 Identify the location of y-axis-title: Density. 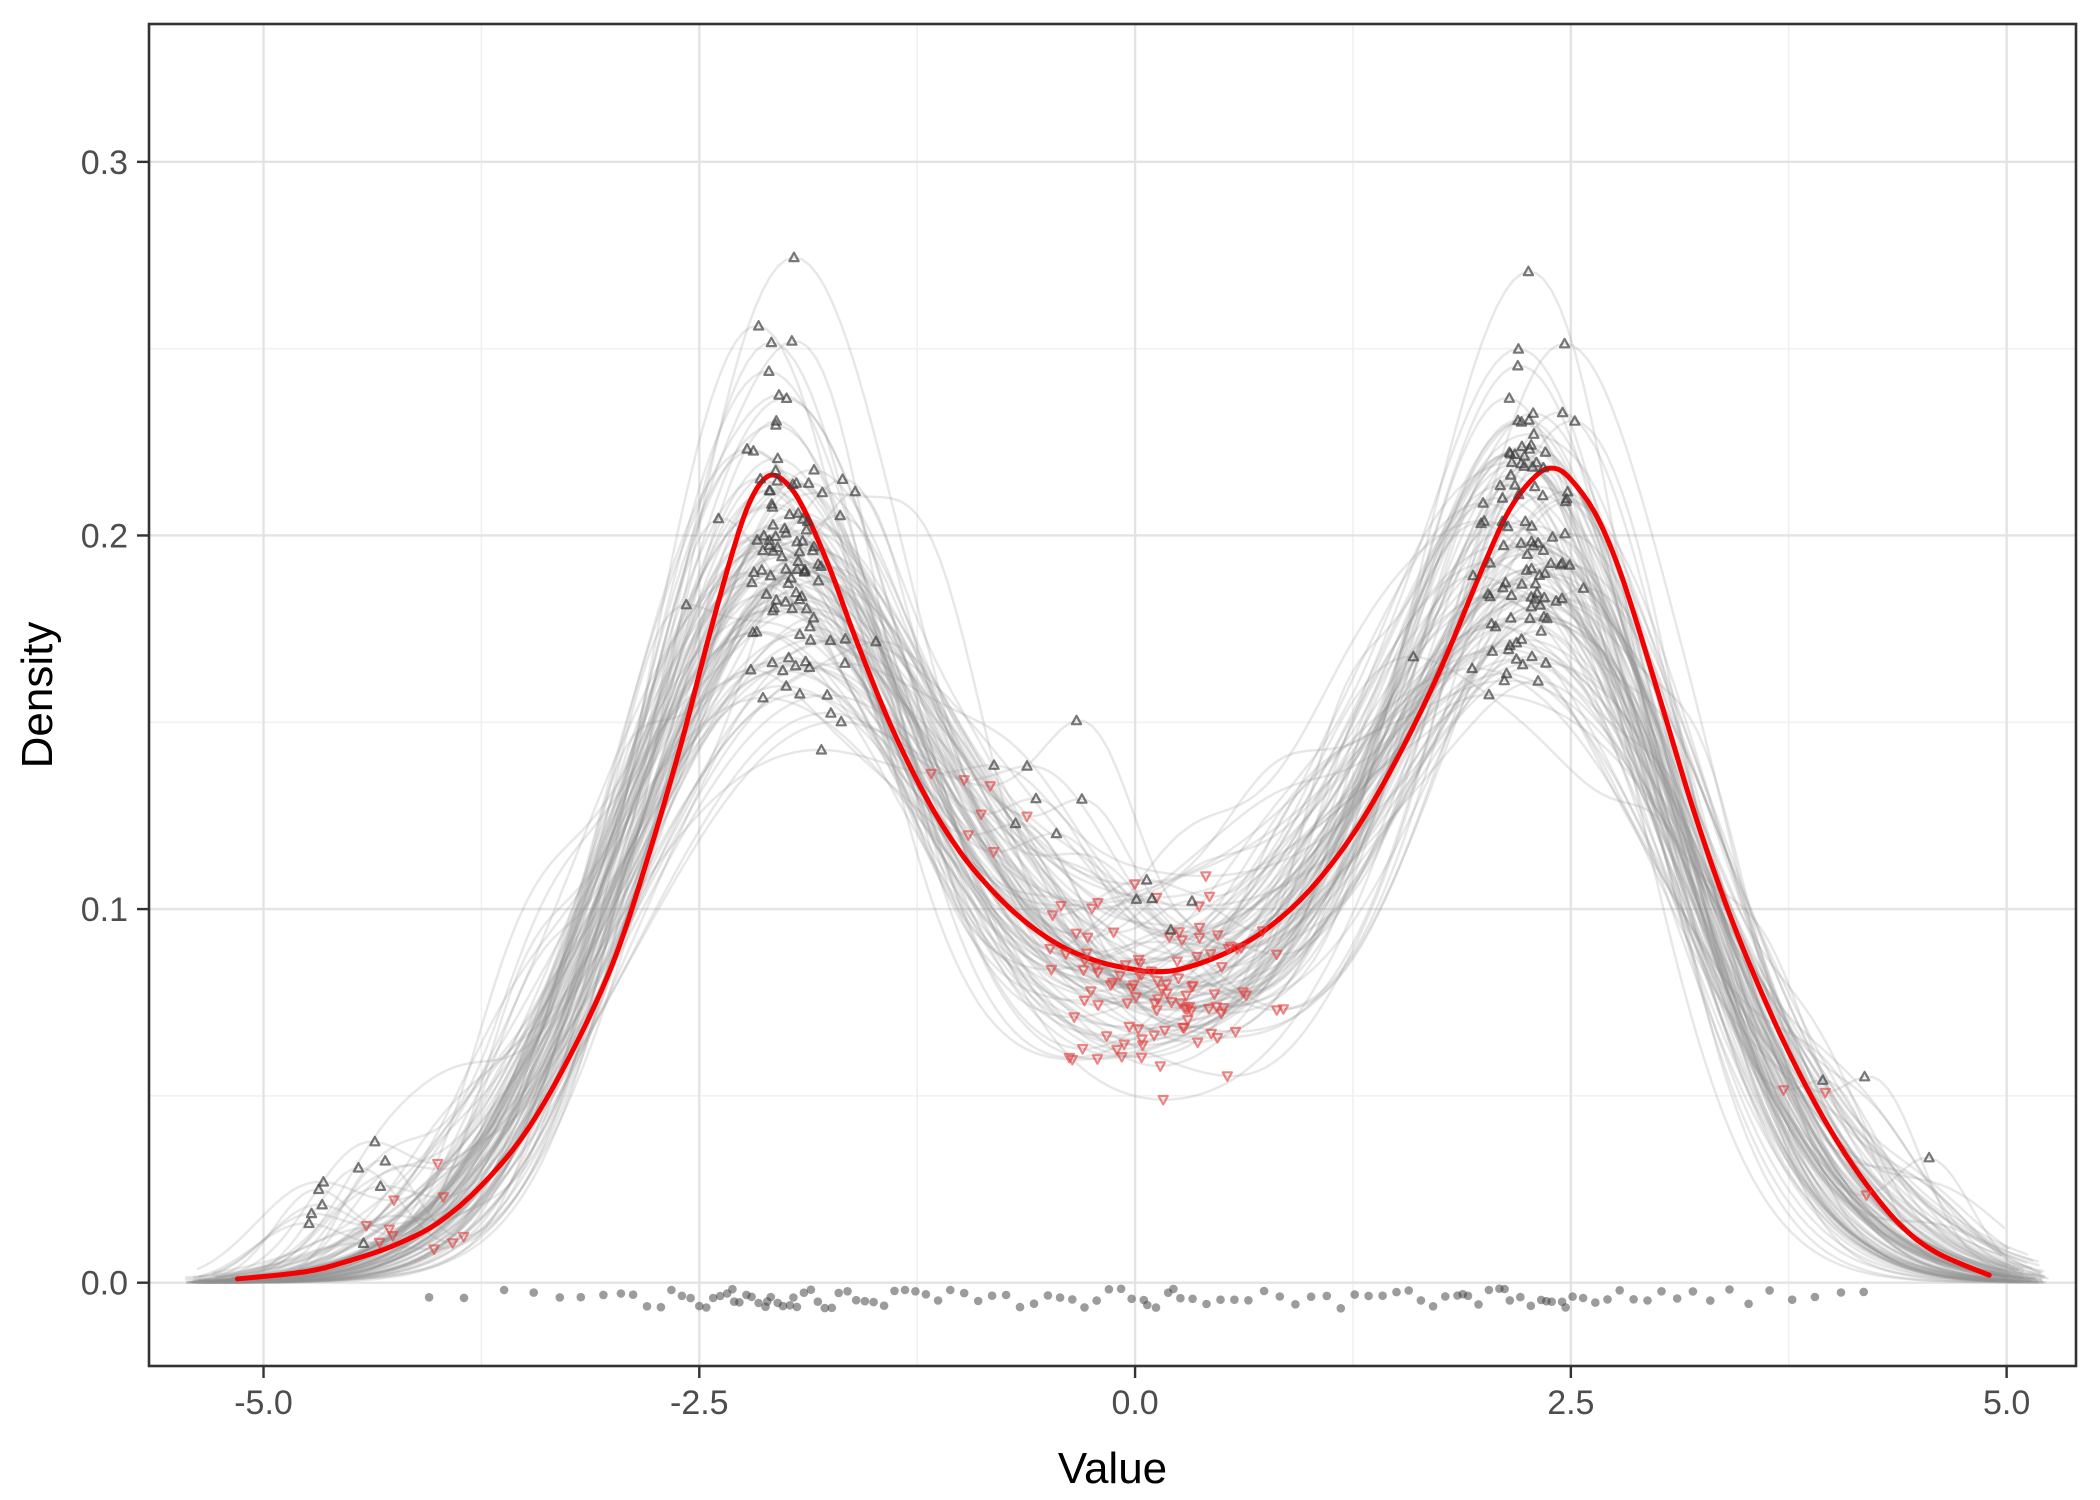
(37, 695).